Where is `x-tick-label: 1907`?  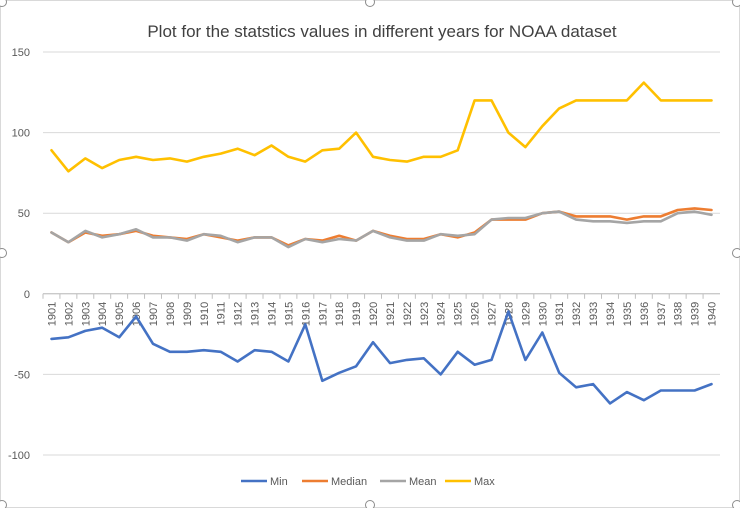
x-tick-label: 1907 is located at coordinates (154, 314).